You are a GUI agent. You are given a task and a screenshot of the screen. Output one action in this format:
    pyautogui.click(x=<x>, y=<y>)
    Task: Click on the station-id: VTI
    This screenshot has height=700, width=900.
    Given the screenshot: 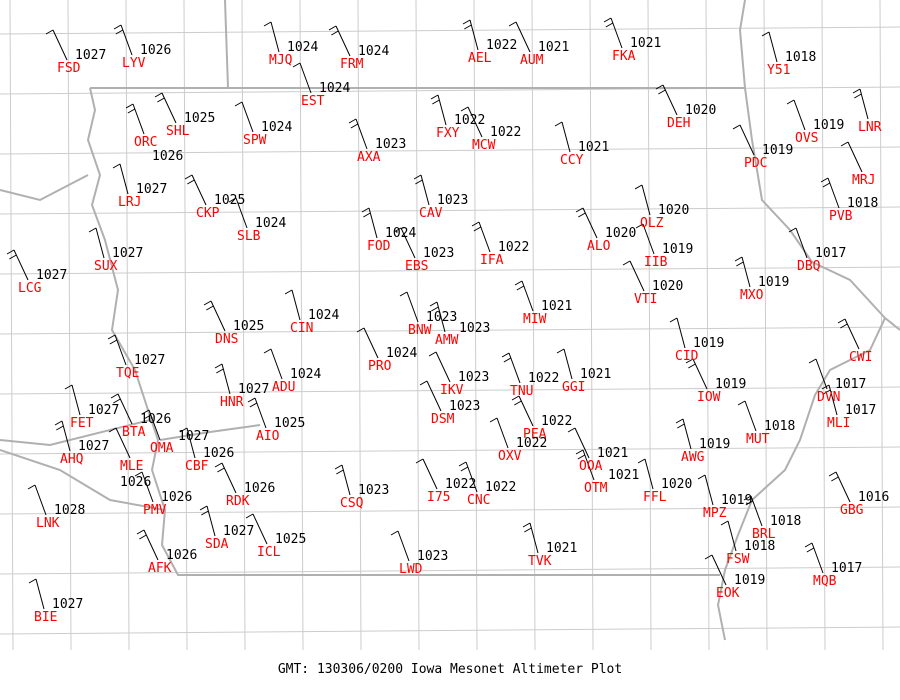 What is the action you would take?
    pyautogui.click(x=645, y=299)
    